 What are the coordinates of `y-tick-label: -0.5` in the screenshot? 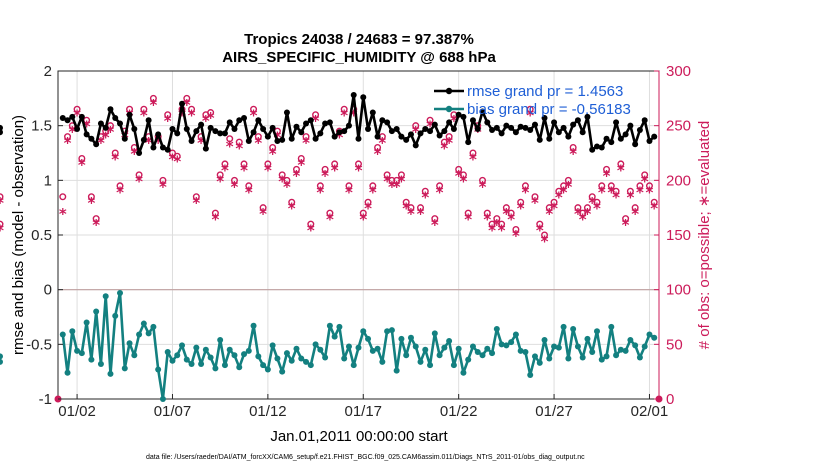 It's located at (39, 344).